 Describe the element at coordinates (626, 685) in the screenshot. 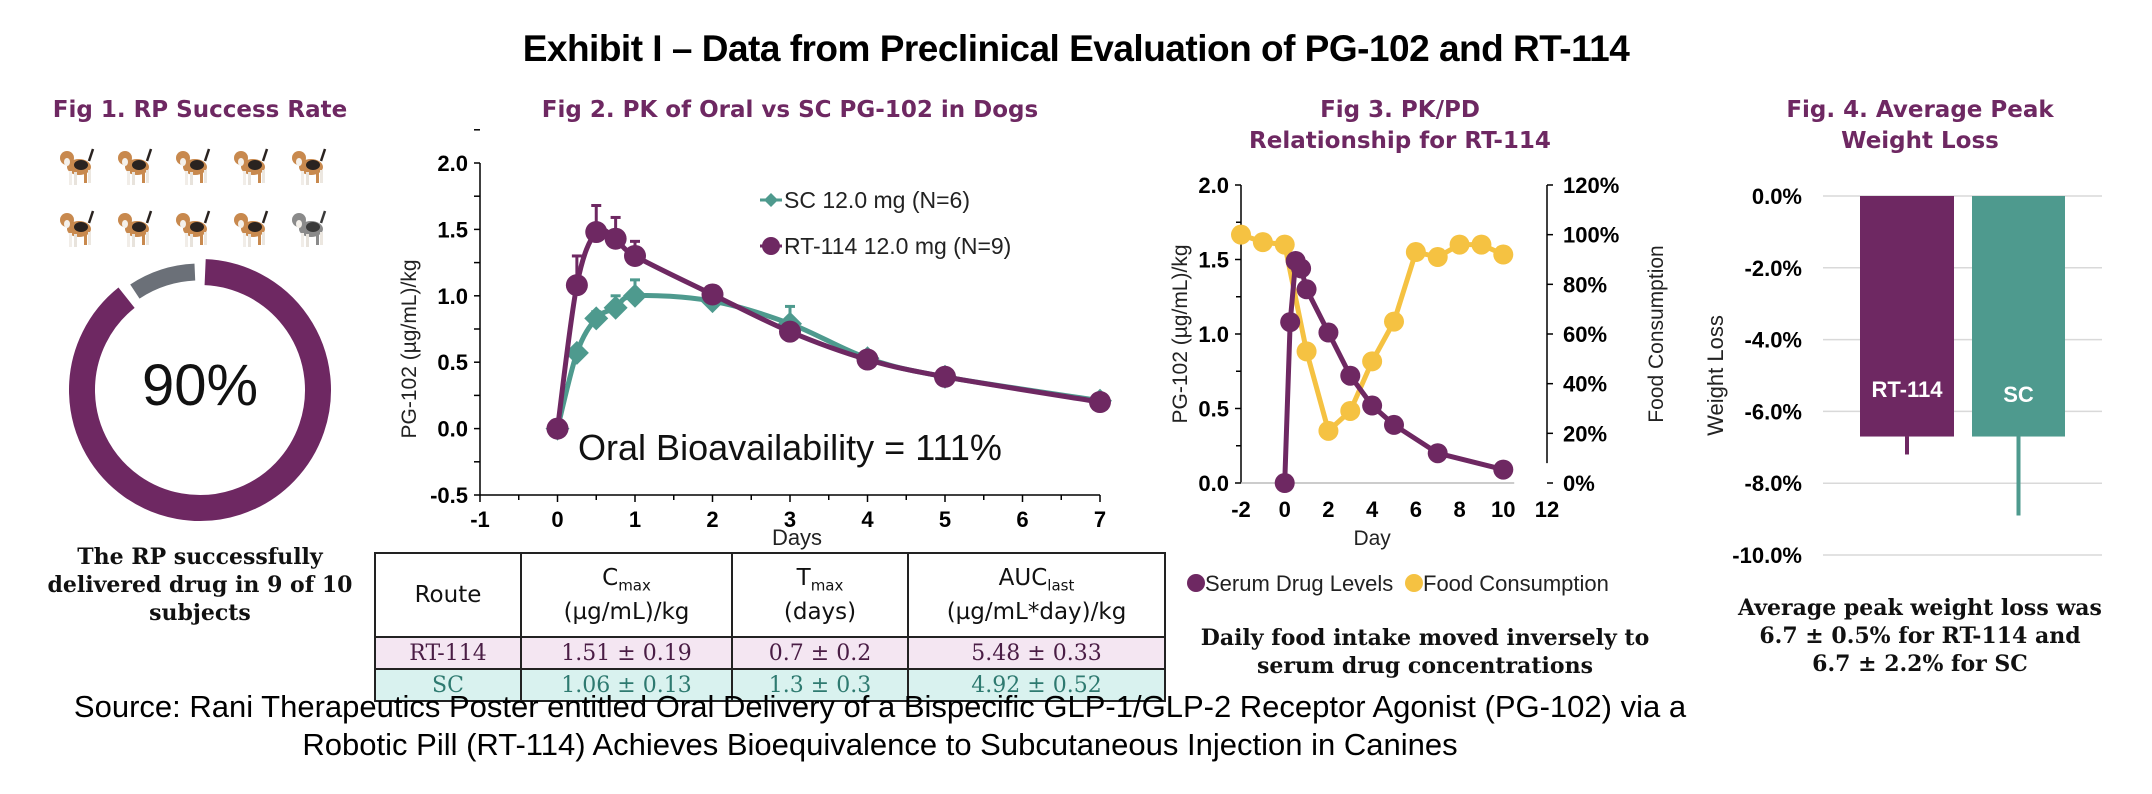

I see `cell-cmax: 1.06 ± 0.13` at that location.